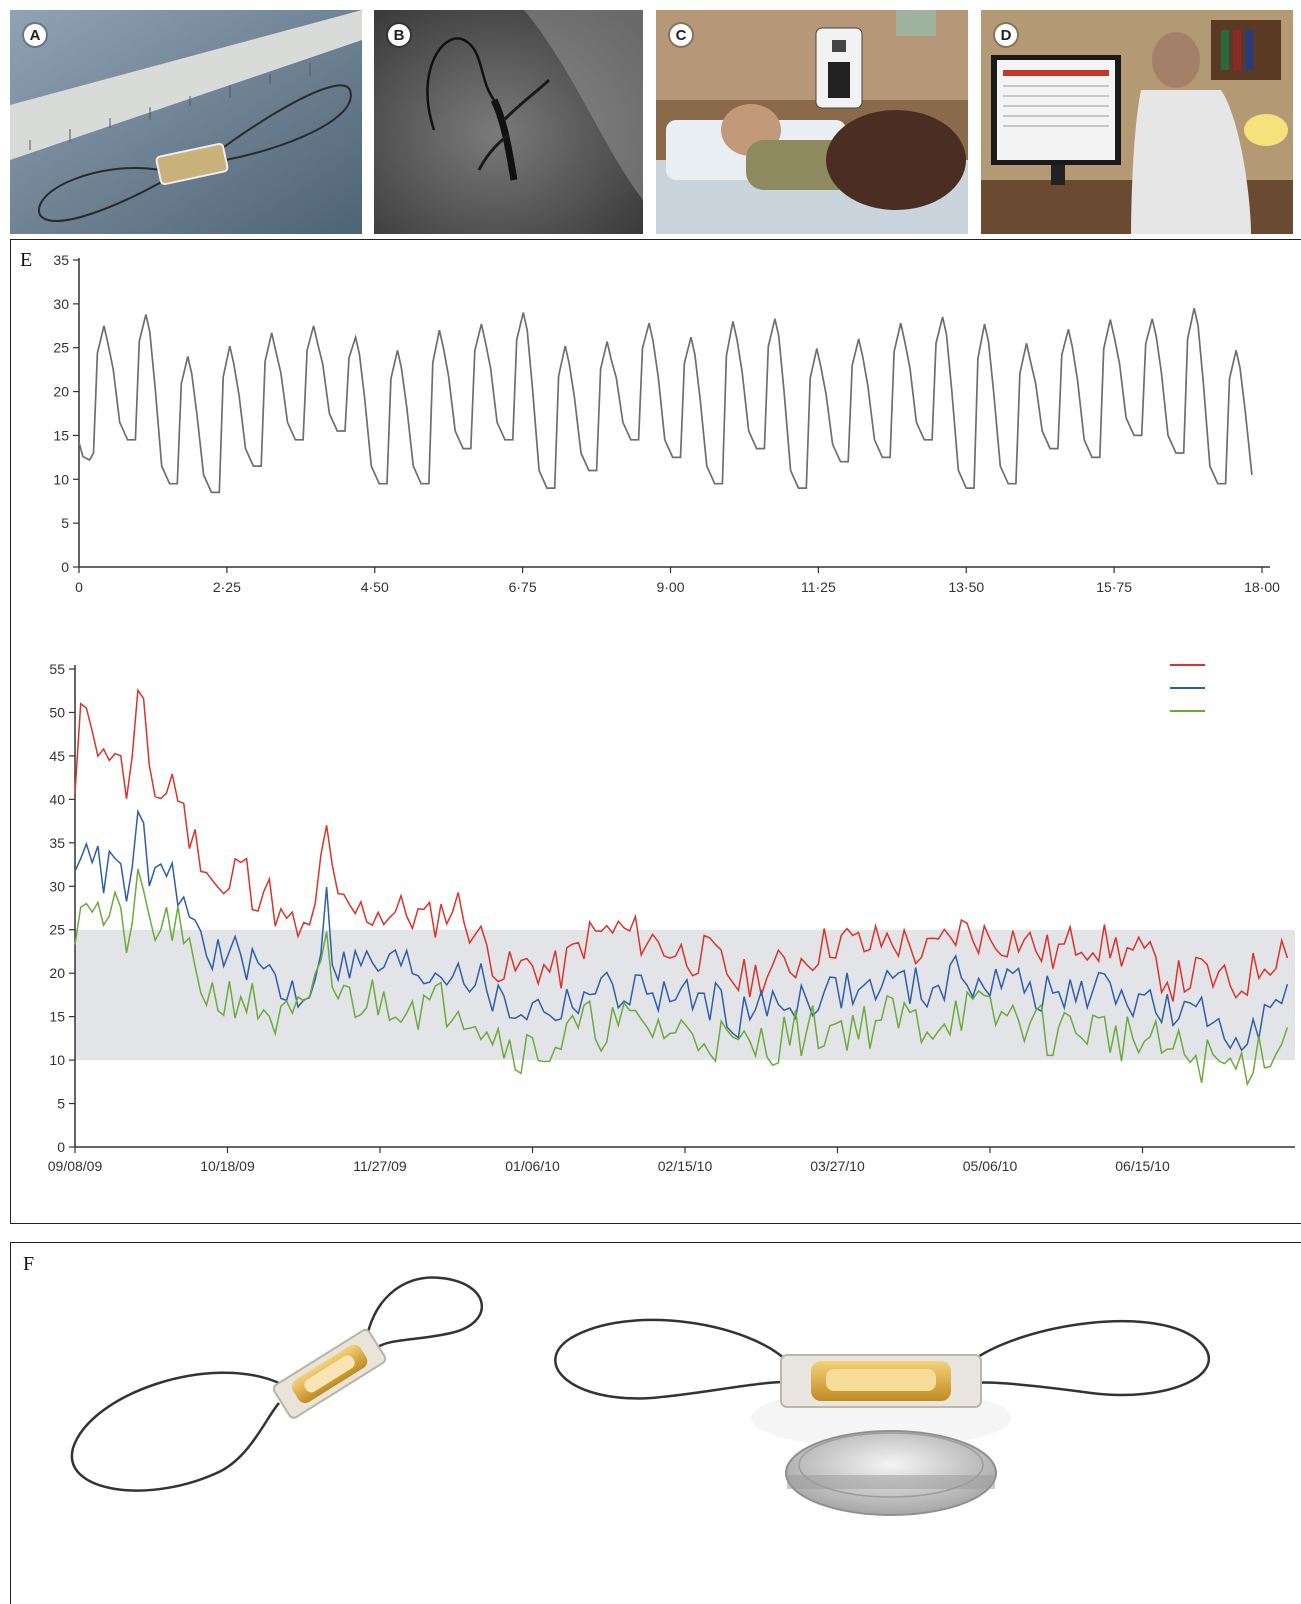  I want to click on y-tick-label: 50, so click(57, 712).